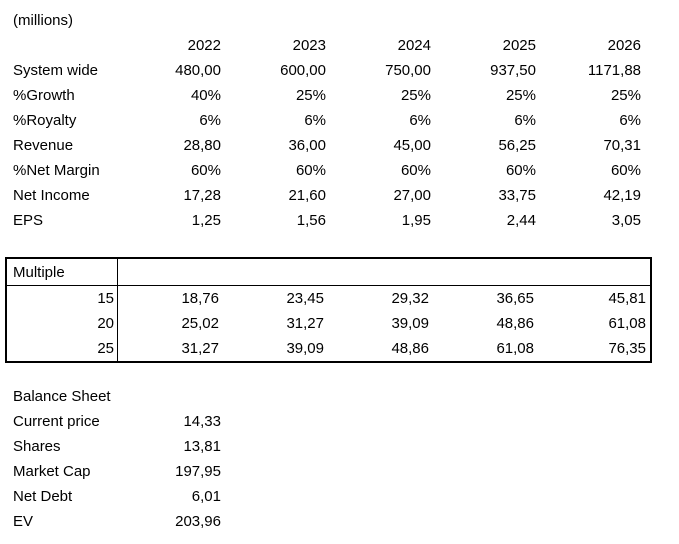  Describe the element at coordinates (410, 298) in the screenshot. I see `cell-value: 29,32` at that location.